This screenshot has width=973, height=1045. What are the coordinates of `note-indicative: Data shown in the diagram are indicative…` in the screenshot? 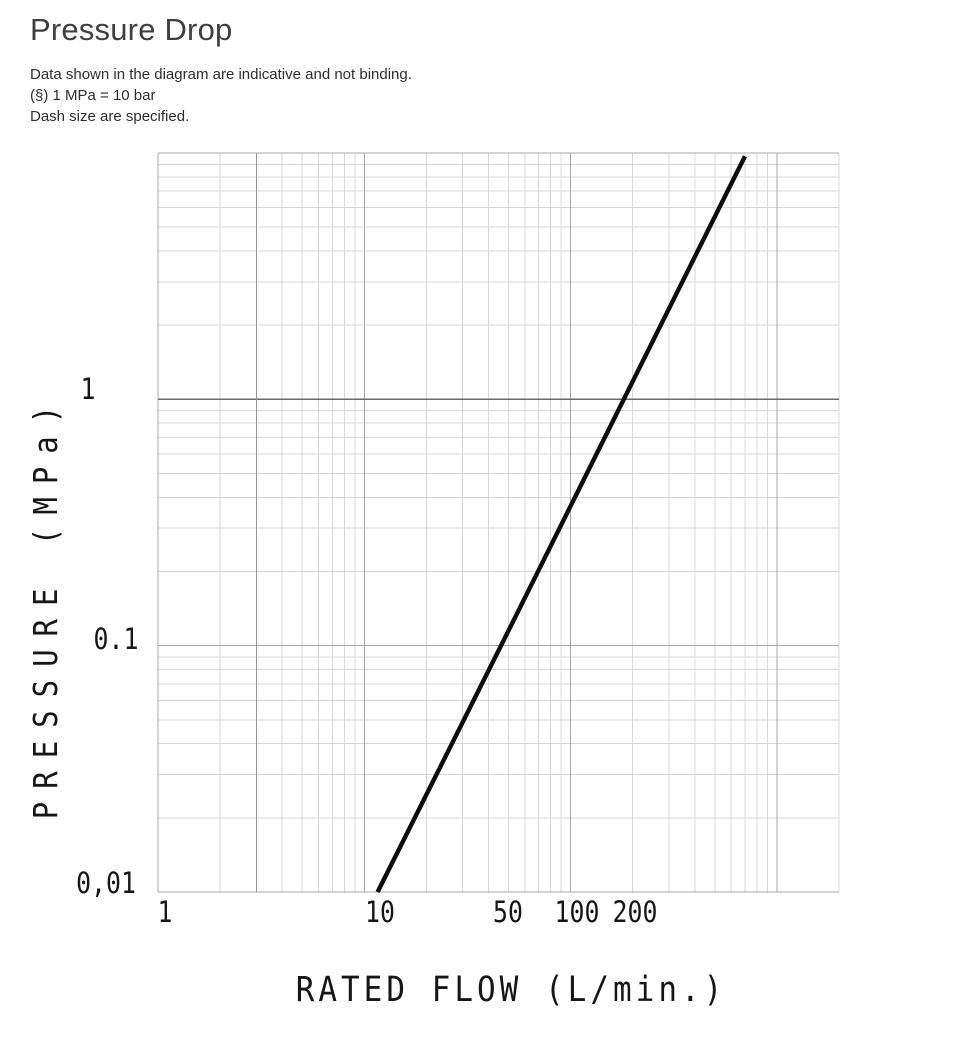 It's located at (221, 74).